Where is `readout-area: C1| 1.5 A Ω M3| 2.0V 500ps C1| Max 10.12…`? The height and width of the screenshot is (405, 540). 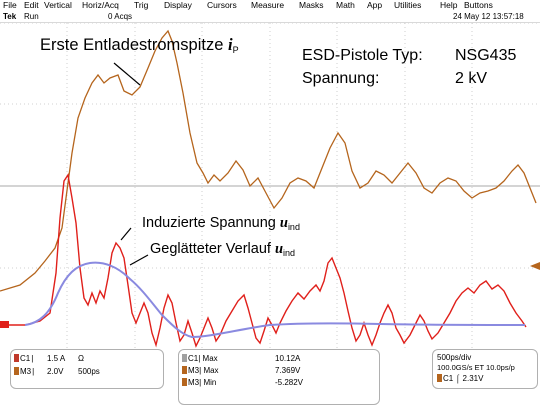 readout-area: C1| 1.5 A Ω M3| 2.0V 500ps C1| Max 10.12… is located at coordinates (270, 376).